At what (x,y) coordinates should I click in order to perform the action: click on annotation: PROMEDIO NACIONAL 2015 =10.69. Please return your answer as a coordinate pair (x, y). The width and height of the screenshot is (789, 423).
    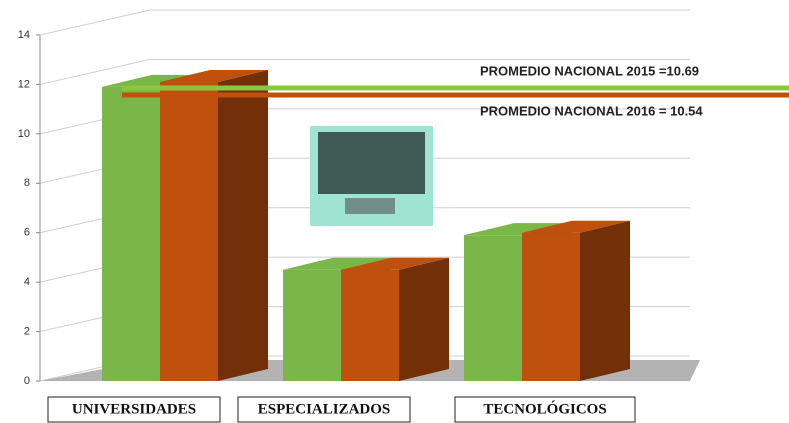
    Looking at the image, I should click on (589, 70).